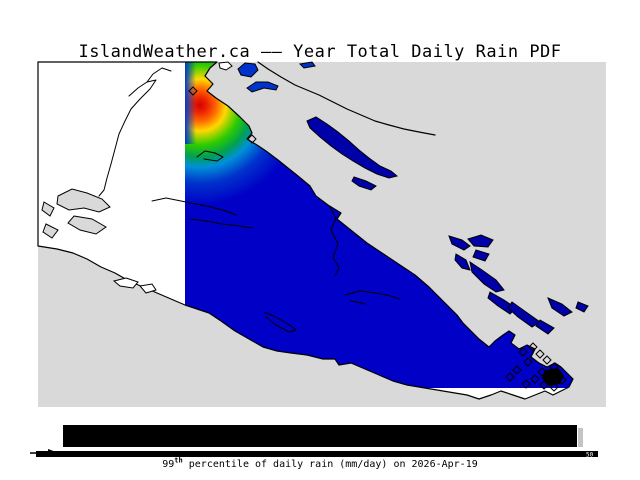 The image size is (640, 480). I want to click on colorbar-max-label: 50, so click(590, 455).